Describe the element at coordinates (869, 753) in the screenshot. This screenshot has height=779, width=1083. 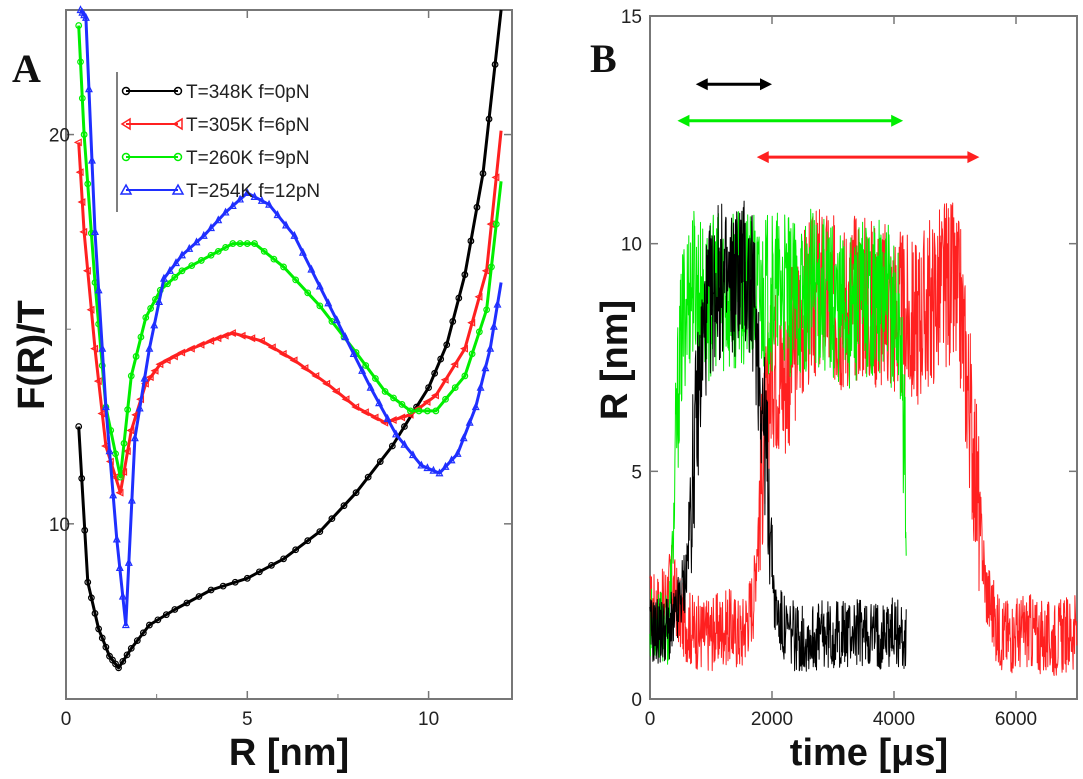
I see `x-axis-label-b: time [μs]` at that location.